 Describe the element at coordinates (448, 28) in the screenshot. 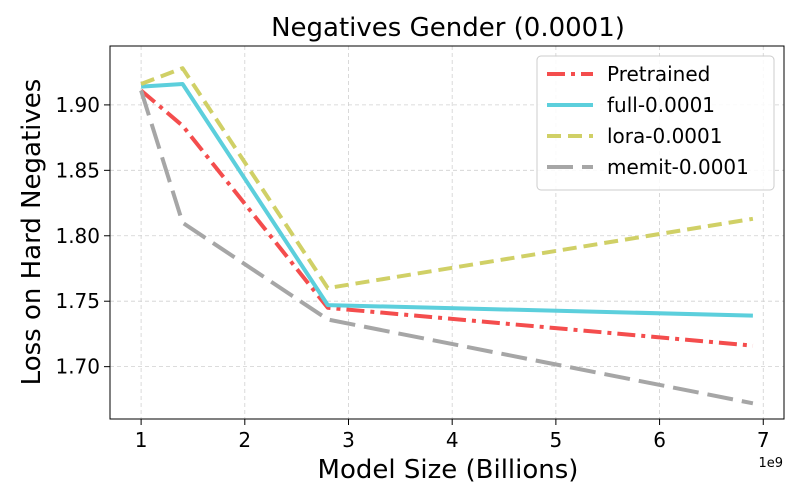

I see `chart-title: Negatives Gender (0.0001)` at that location.